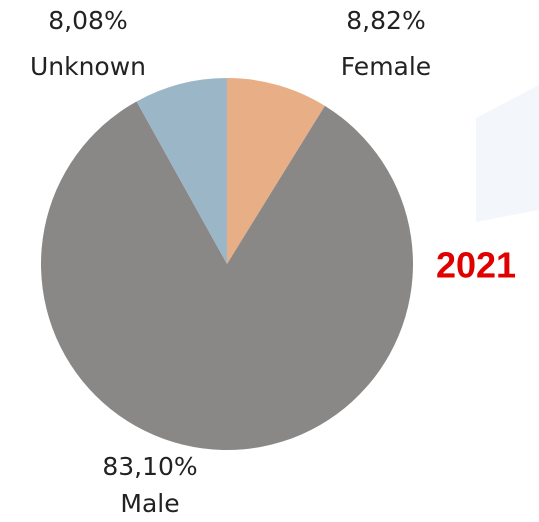 This screenshot has height=522, width=539. What do you see at coordinates (507, 153) in the screenshot?
I see `background-shape` at bounding box center [507, 153].